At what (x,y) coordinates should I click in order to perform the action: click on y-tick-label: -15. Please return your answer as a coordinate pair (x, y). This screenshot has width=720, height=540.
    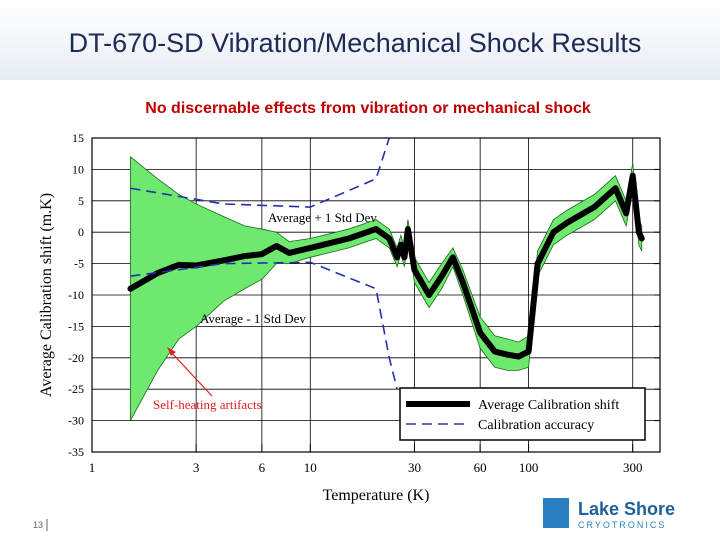
    Looking at the image, I should click on (76, 326).